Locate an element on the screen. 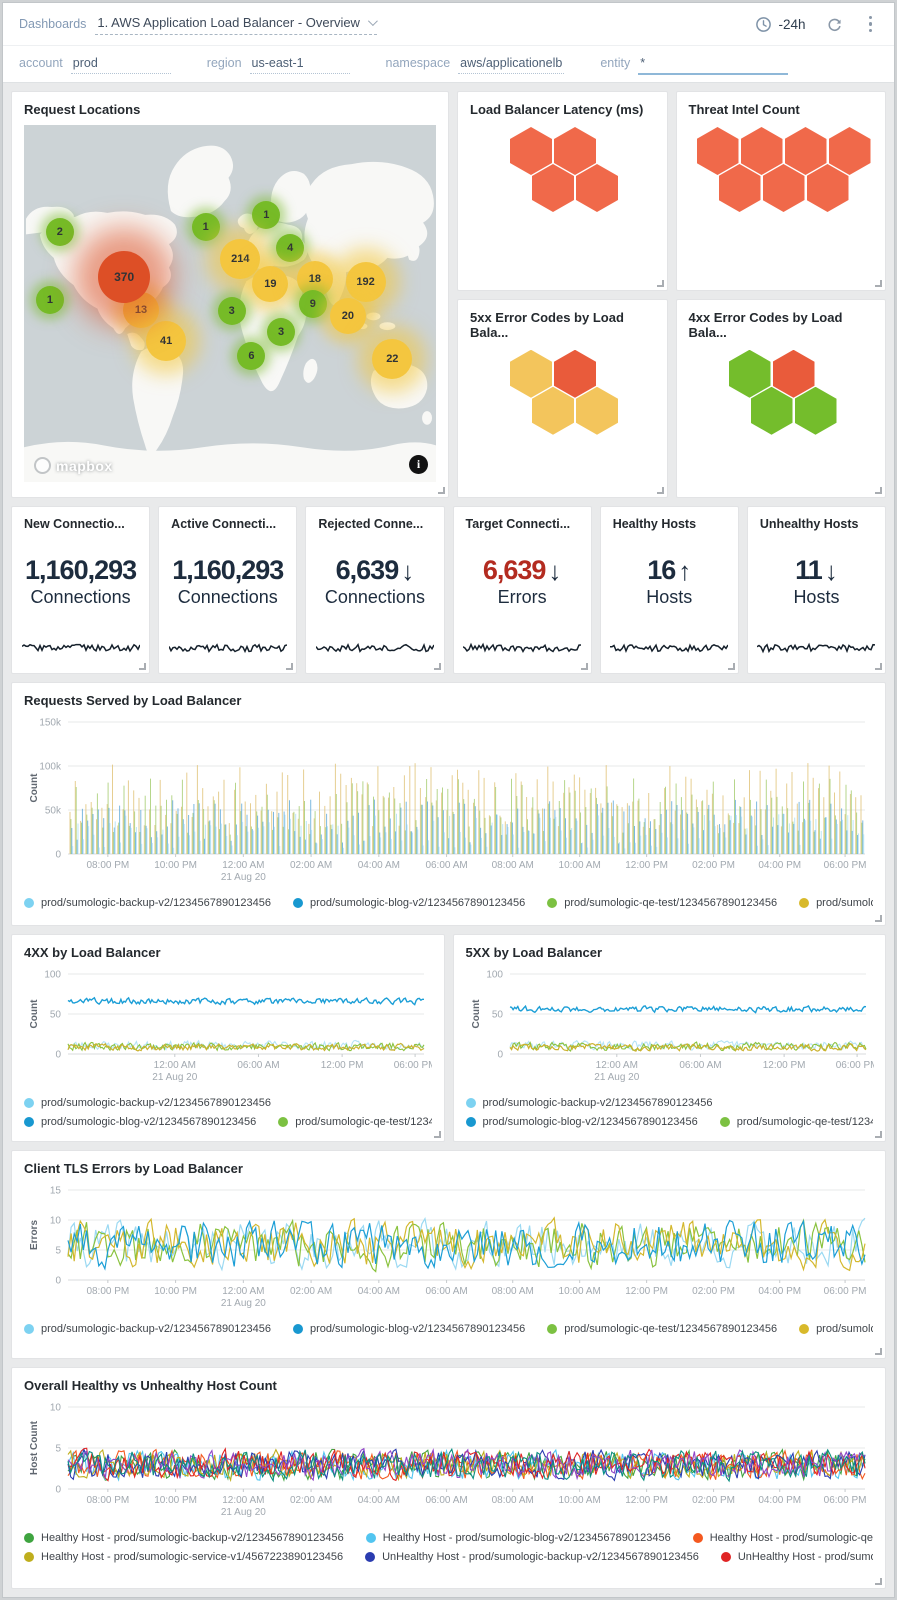 The width and height of the screenshot is (897, 1600). map-marker: 41 is located at coordinates (166, 341).